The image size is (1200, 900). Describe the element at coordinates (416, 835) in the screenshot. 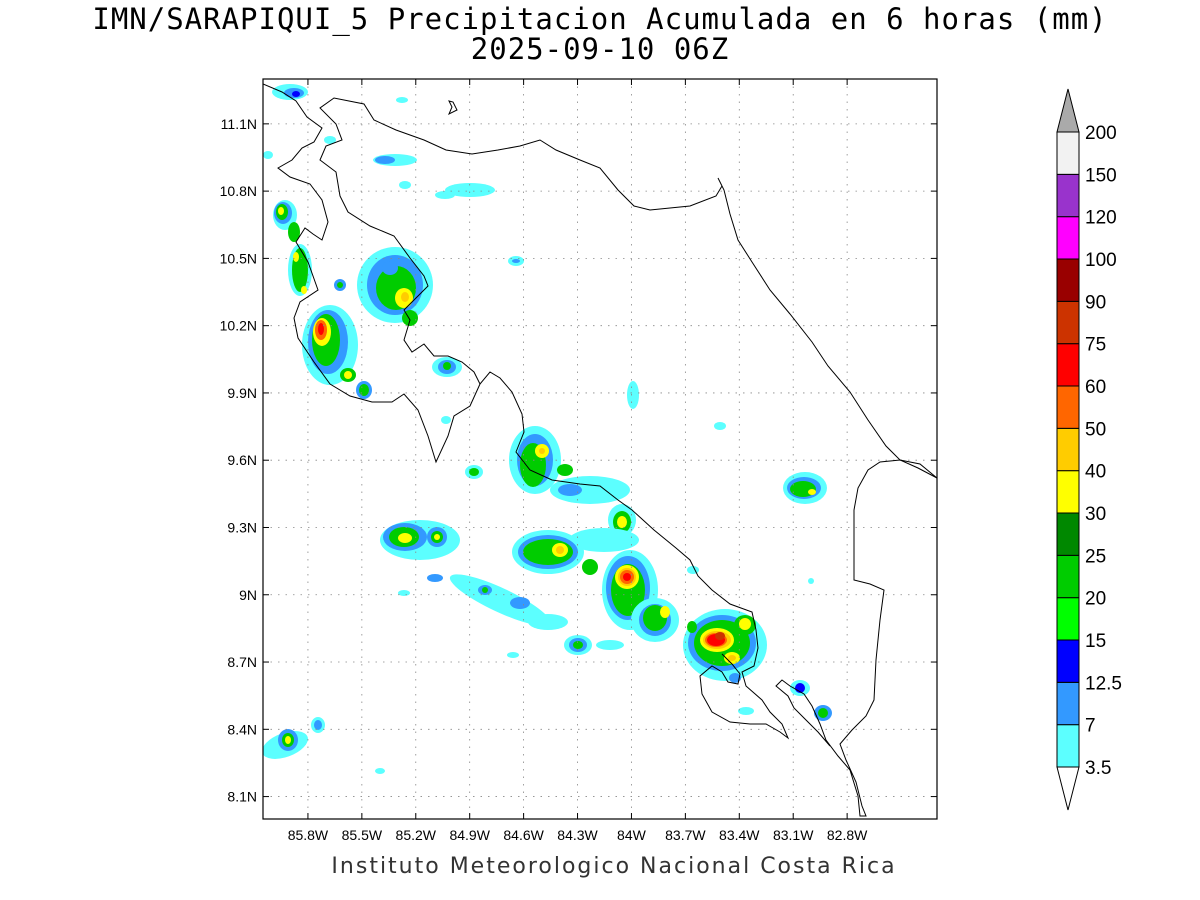

I see `lon-tick-label: 85.2W` at that location.